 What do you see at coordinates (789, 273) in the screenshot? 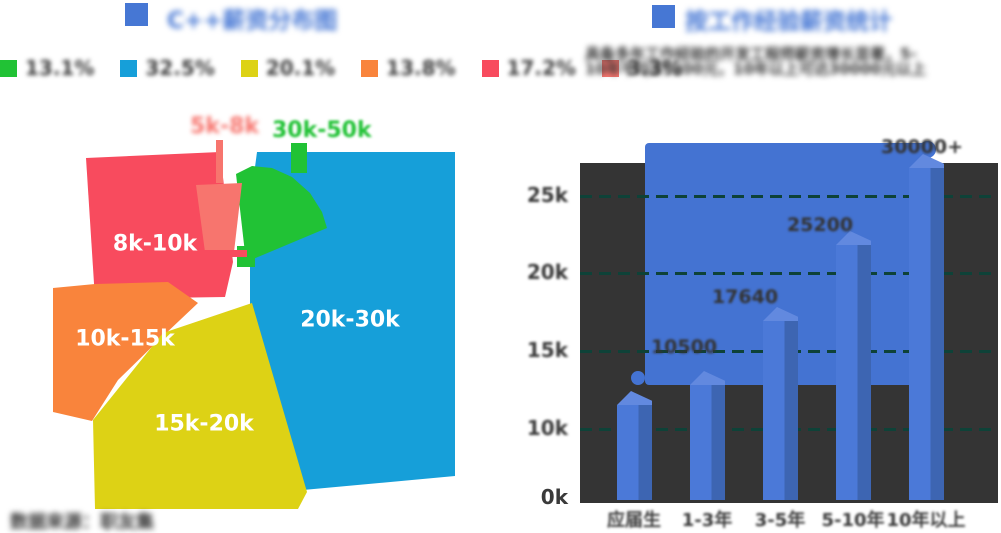
I see `gridline-20k` at bounding box center [789, 273].